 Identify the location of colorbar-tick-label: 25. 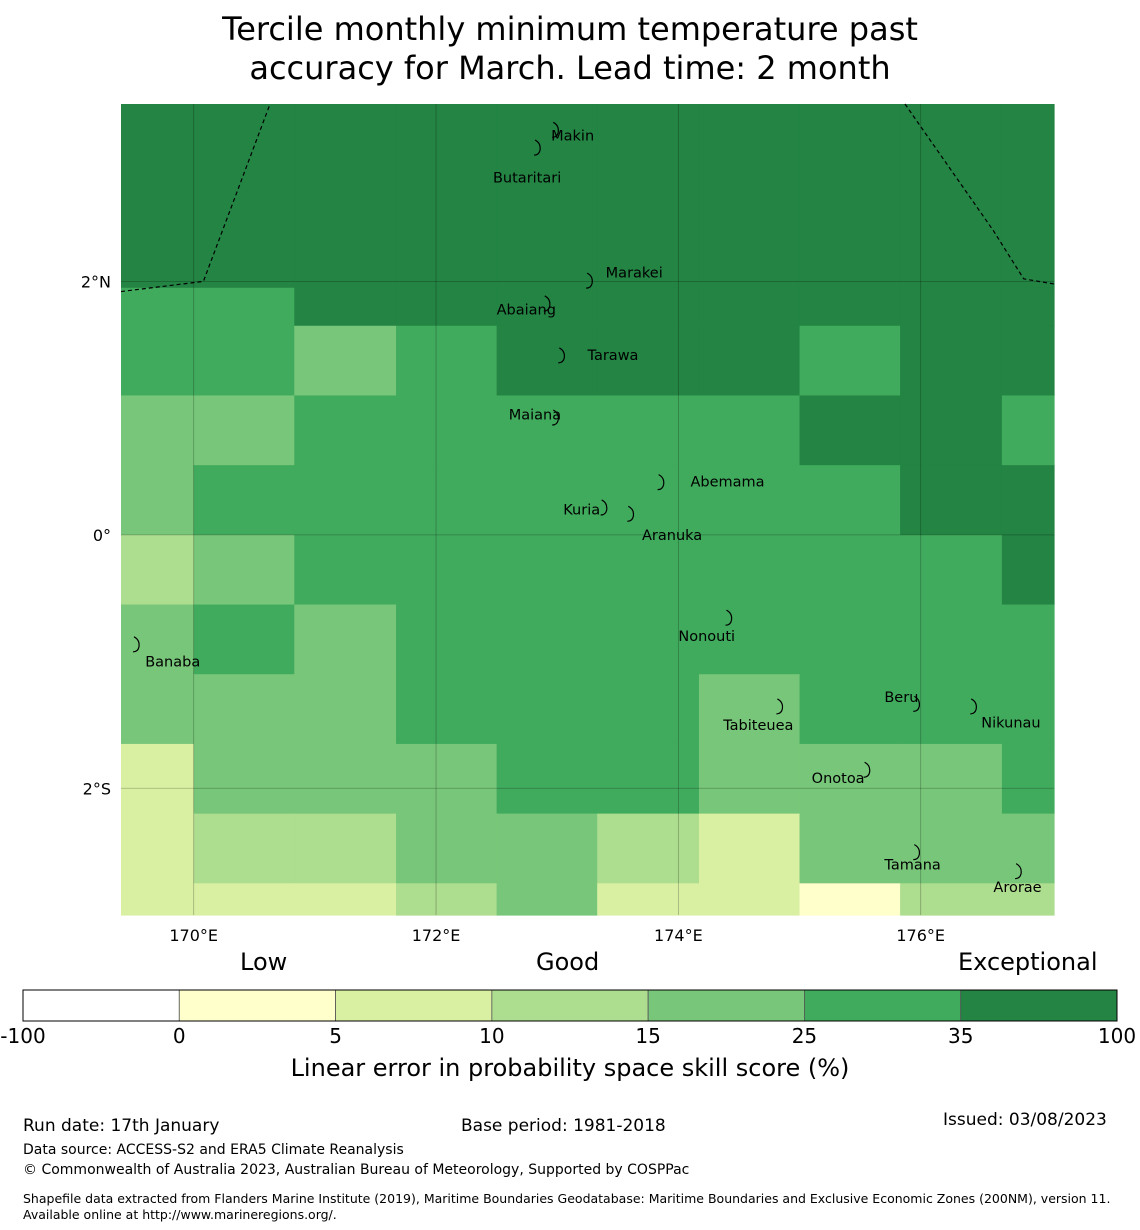
(804, 1036).